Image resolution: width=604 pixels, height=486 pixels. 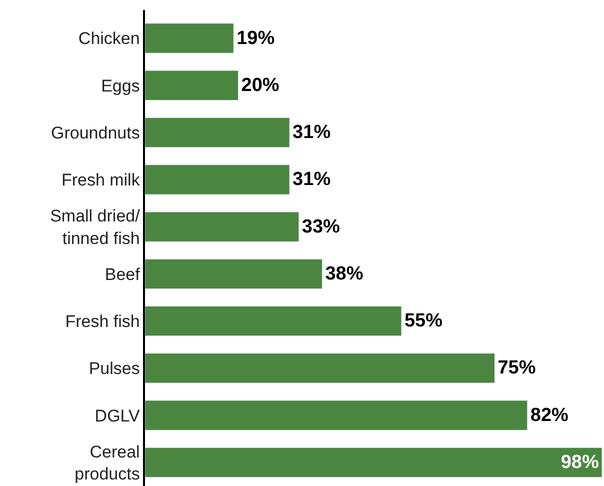 What do you see at coordinates (423, 321) in the screenshot?
I see `data-label: 55%` at bounding box center [423, 321].